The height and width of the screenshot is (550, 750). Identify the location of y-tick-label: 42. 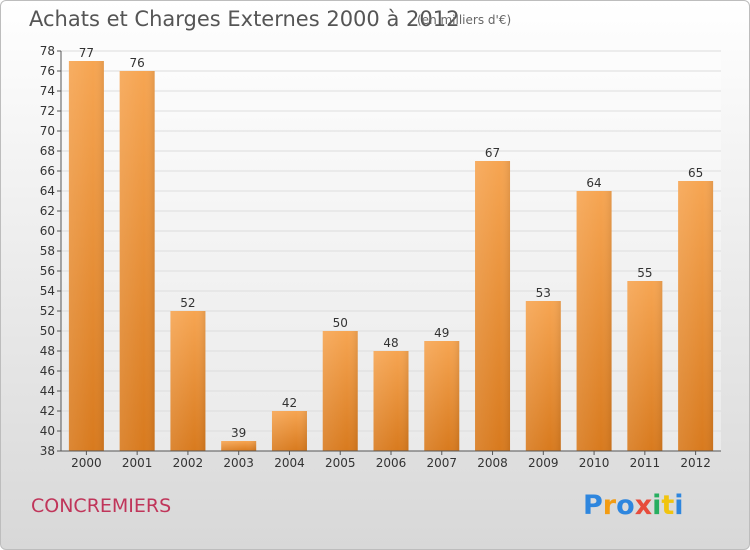
(47, 411).